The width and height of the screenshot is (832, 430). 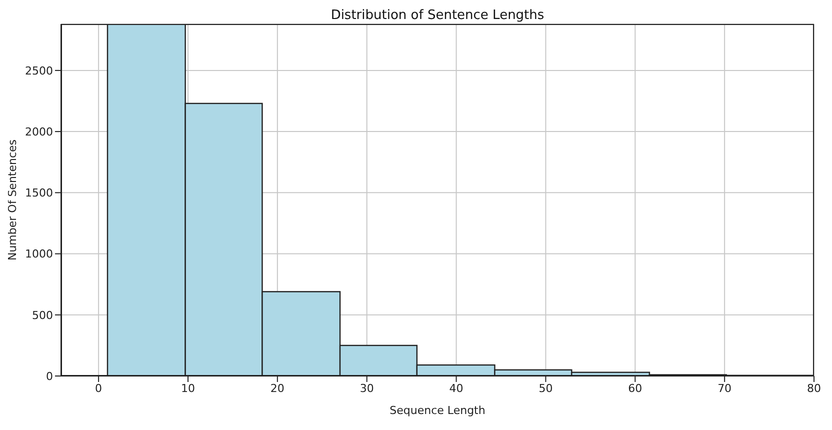 I want to click on y-tick-label: 2000, so click(x=39, y=131).